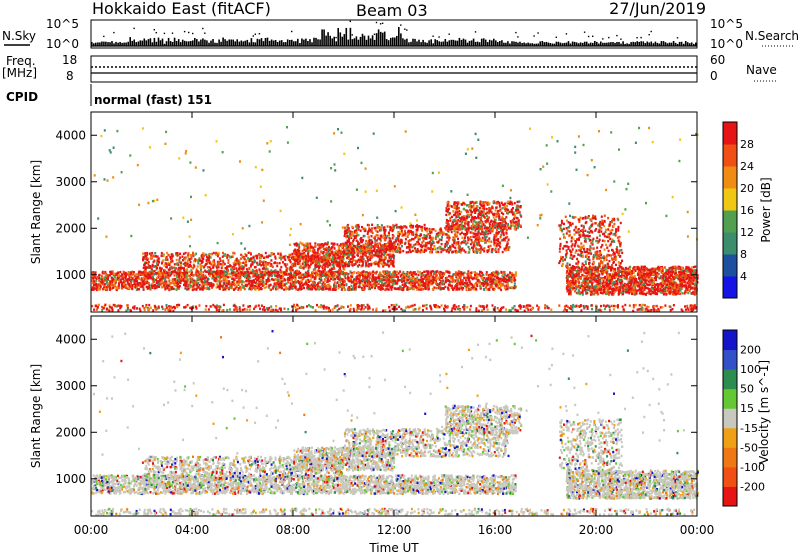 Image resolution: width=800 pixels, height=554 pixels. What do you see at coordinates (21, 61) in the screenshot?
I see `freq-label: Freq.` at bounding box center [21, 61].